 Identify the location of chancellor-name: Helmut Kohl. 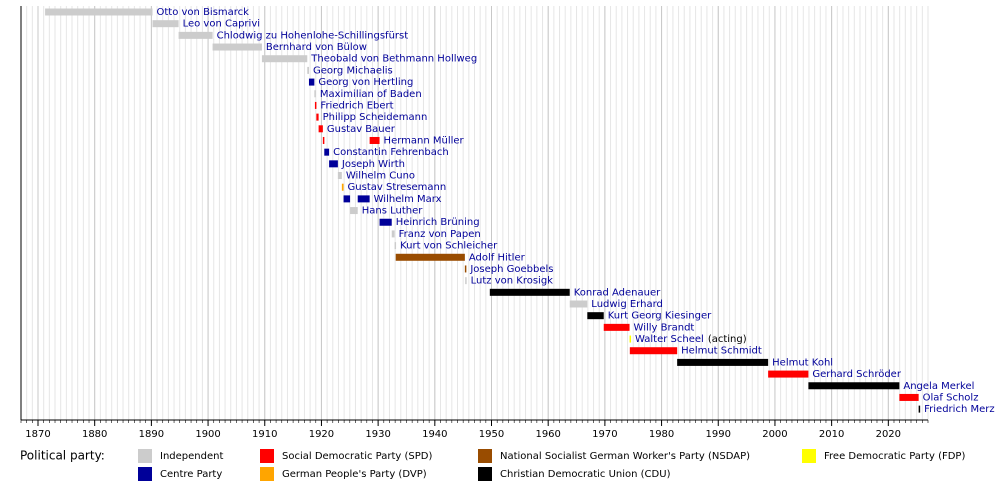
(802, 362).